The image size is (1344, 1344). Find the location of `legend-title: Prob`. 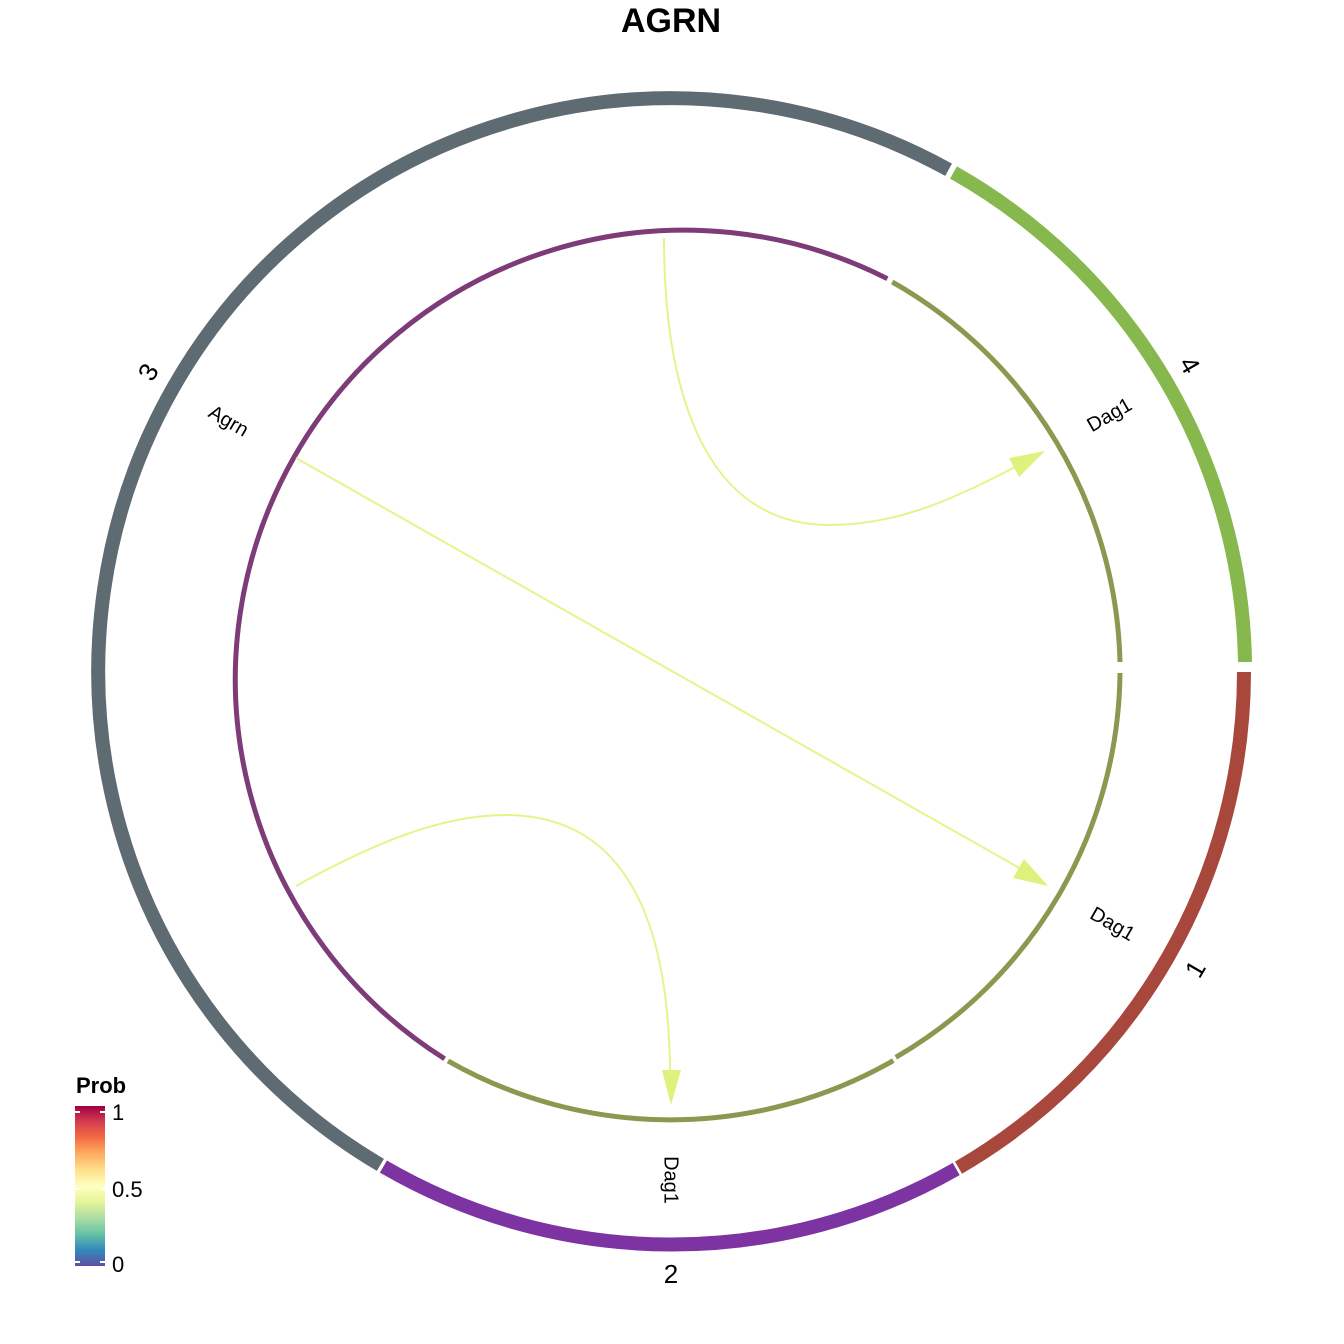

legend-title: Prob is located at coordinates (101, 1085).